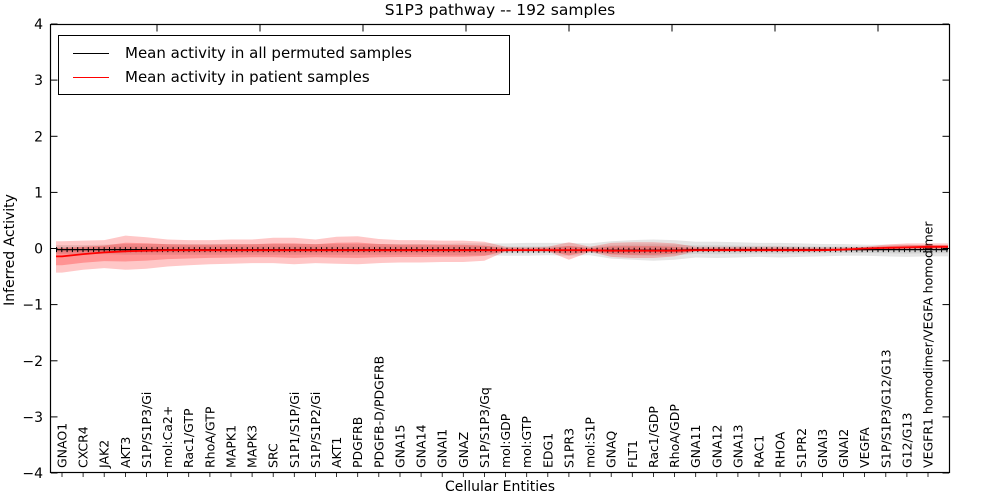 This screenshot has height=500, width=1000. What do you see at coordinates (695, 447) in the screenshot?
I see `x-tick-label: GNA11` at bounding box center [695, 447].